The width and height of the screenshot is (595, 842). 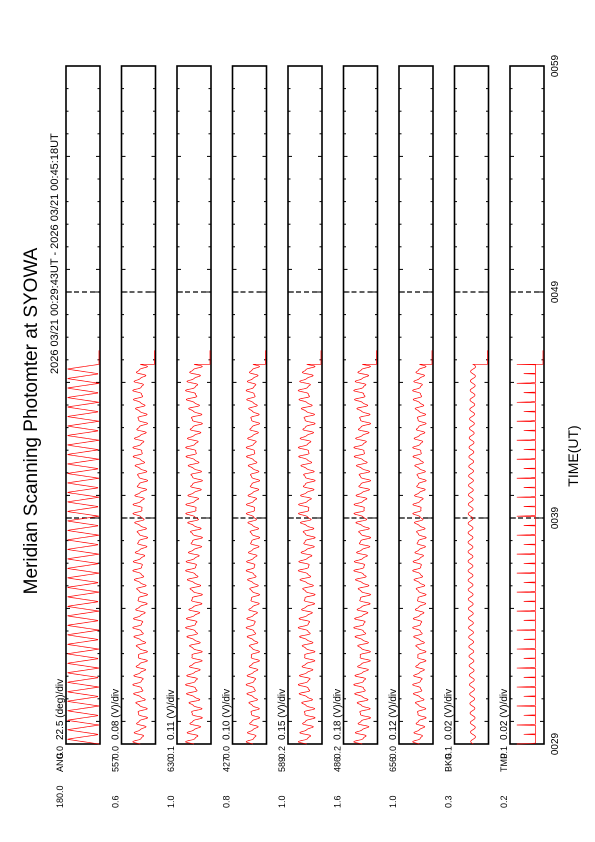 What do you see at coordinates (555, 743) in the screenshot?
I see `x-tick-label: 0029` at bounding box center [555, 743].